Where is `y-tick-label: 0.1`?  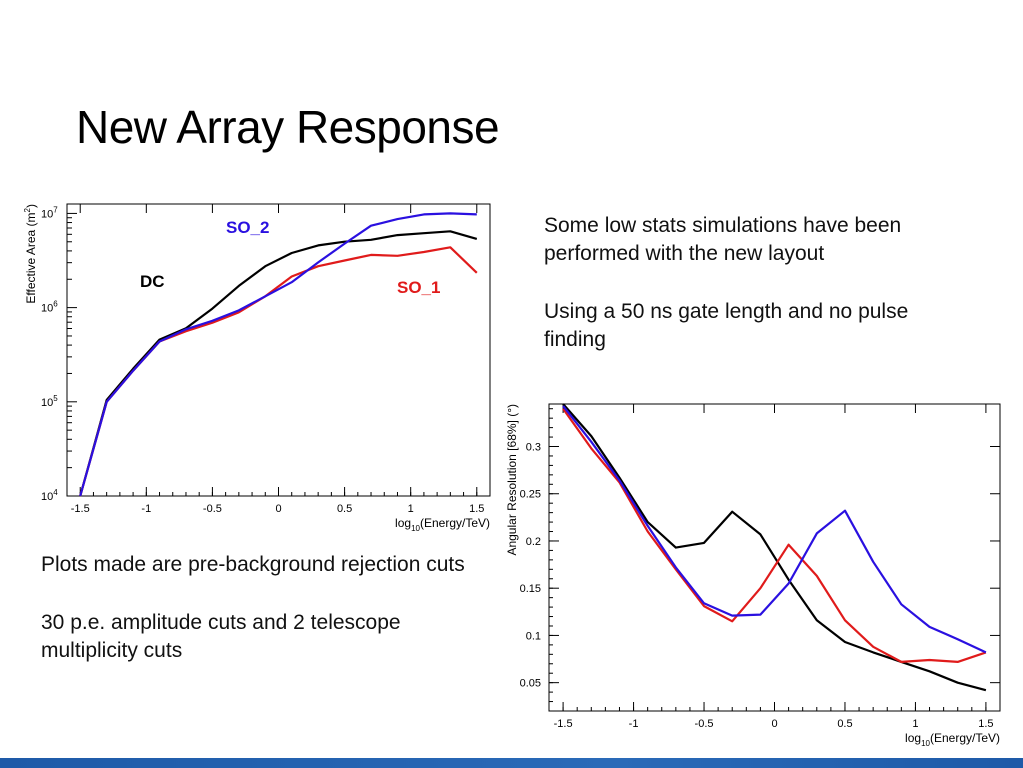 y-tick-label: 0.1 is located at coordinates (533, 636).